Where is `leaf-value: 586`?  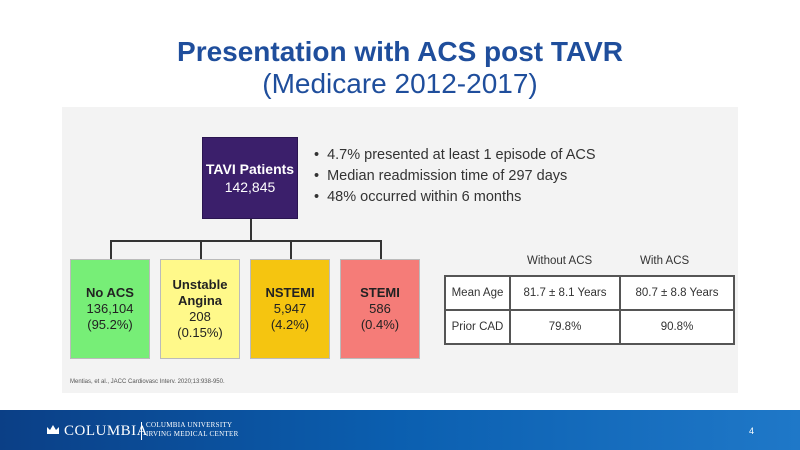
leaf-value: 586 is located at coordinates (380, 308).